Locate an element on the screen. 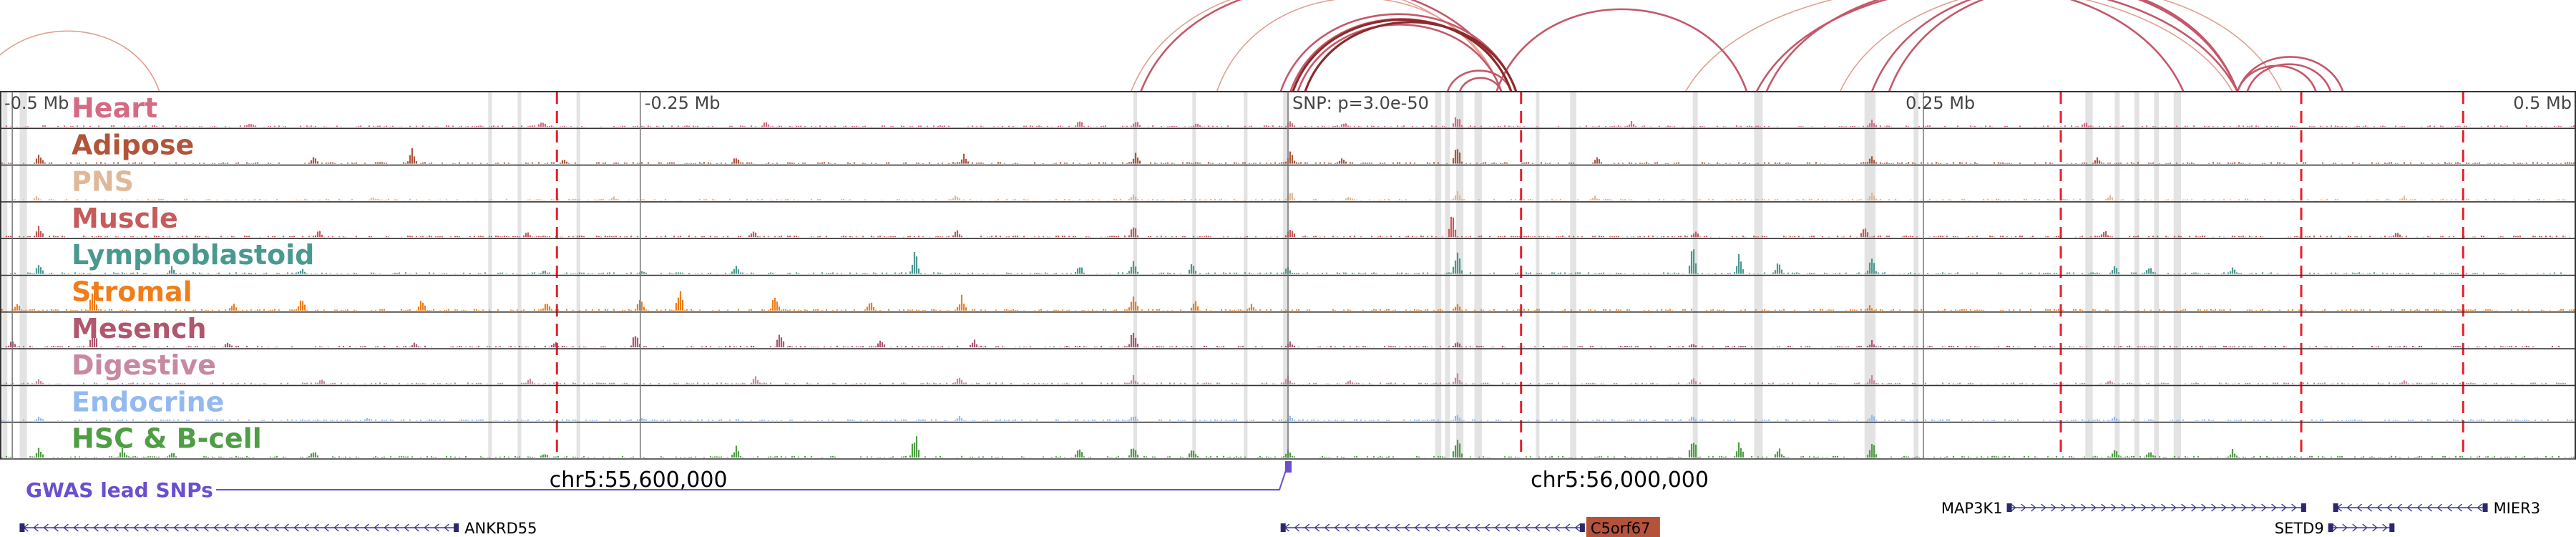 This screenshot has width=2576, height=537. track-label-10: HSC & B-cell is located at coordinates (167, 439).